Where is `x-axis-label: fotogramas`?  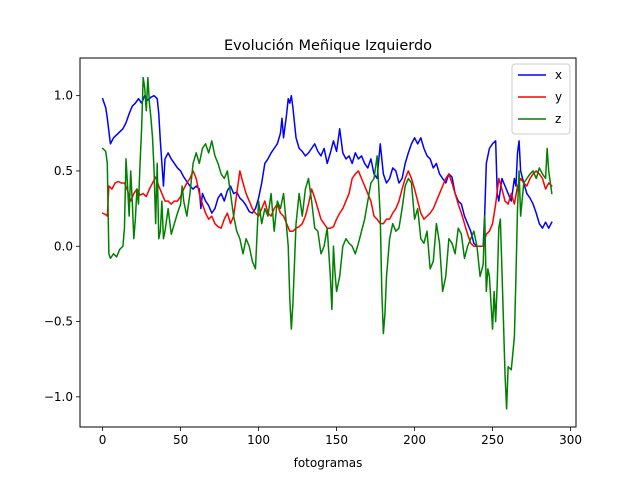
x-axis-label: fotogramas is located at coordinates (328, 463).